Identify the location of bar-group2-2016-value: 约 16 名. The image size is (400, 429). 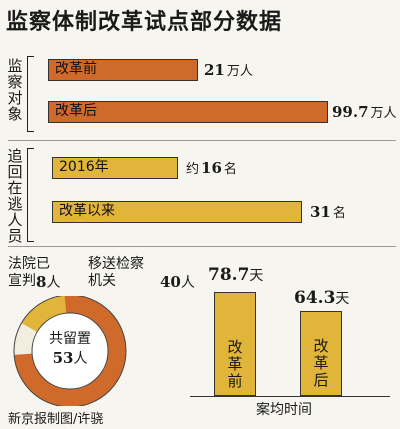
(211, 168).